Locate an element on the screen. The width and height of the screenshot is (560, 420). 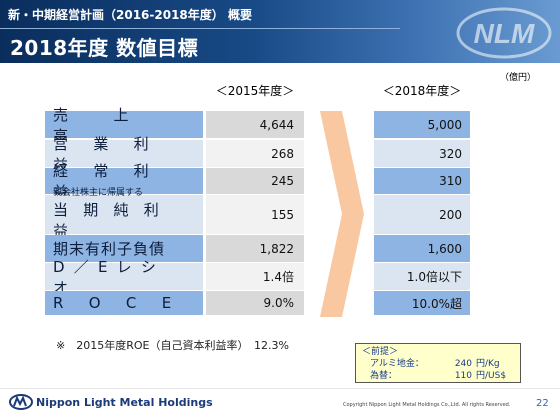
value-2015: 245 is located at coordinates (255, 181).